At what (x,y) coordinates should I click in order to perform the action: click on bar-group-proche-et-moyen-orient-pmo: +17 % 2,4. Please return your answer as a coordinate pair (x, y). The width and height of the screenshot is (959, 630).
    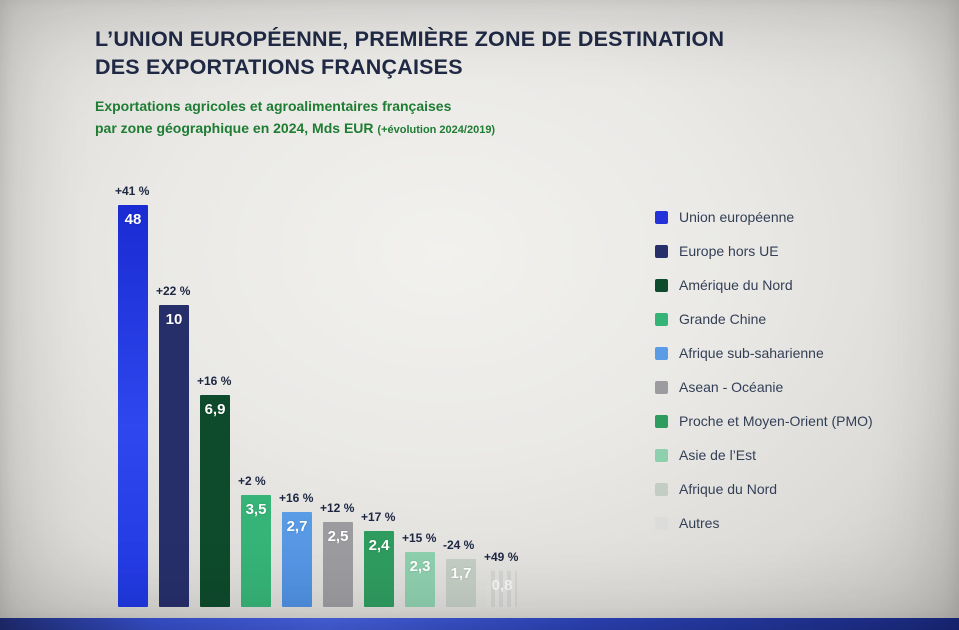
    Looking at the image, I should click on (378, 558).